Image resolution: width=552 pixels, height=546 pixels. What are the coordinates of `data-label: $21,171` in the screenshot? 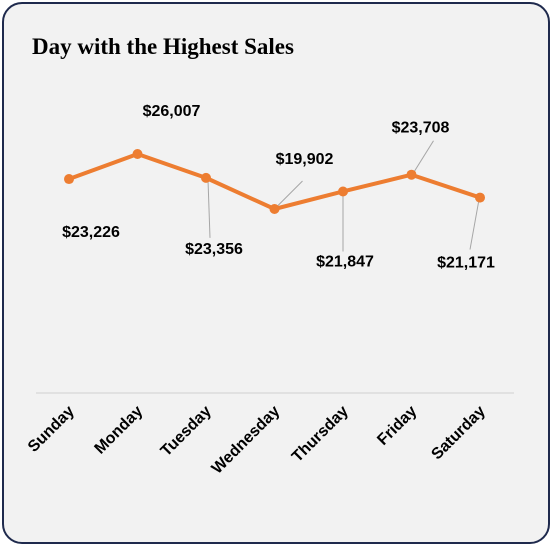 It's located at (466, 263).